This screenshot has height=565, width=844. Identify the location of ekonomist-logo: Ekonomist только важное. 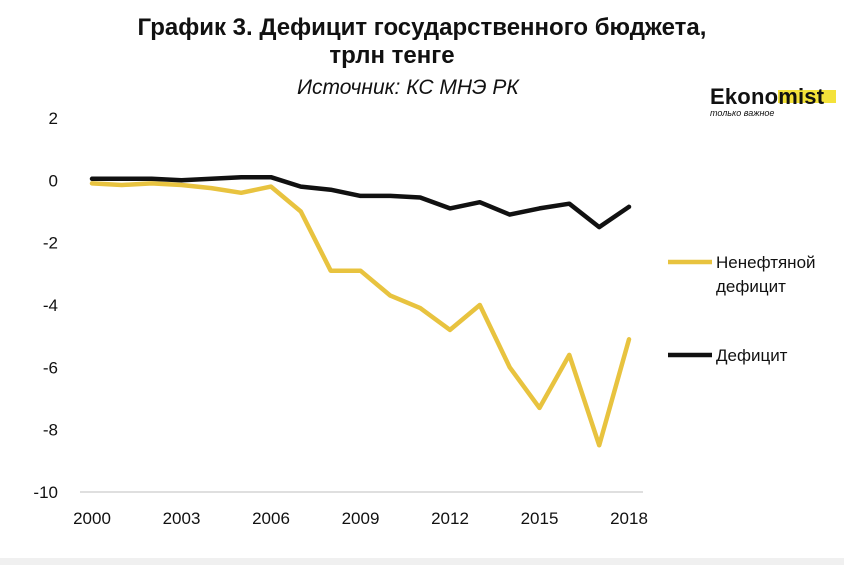
(771, 104).